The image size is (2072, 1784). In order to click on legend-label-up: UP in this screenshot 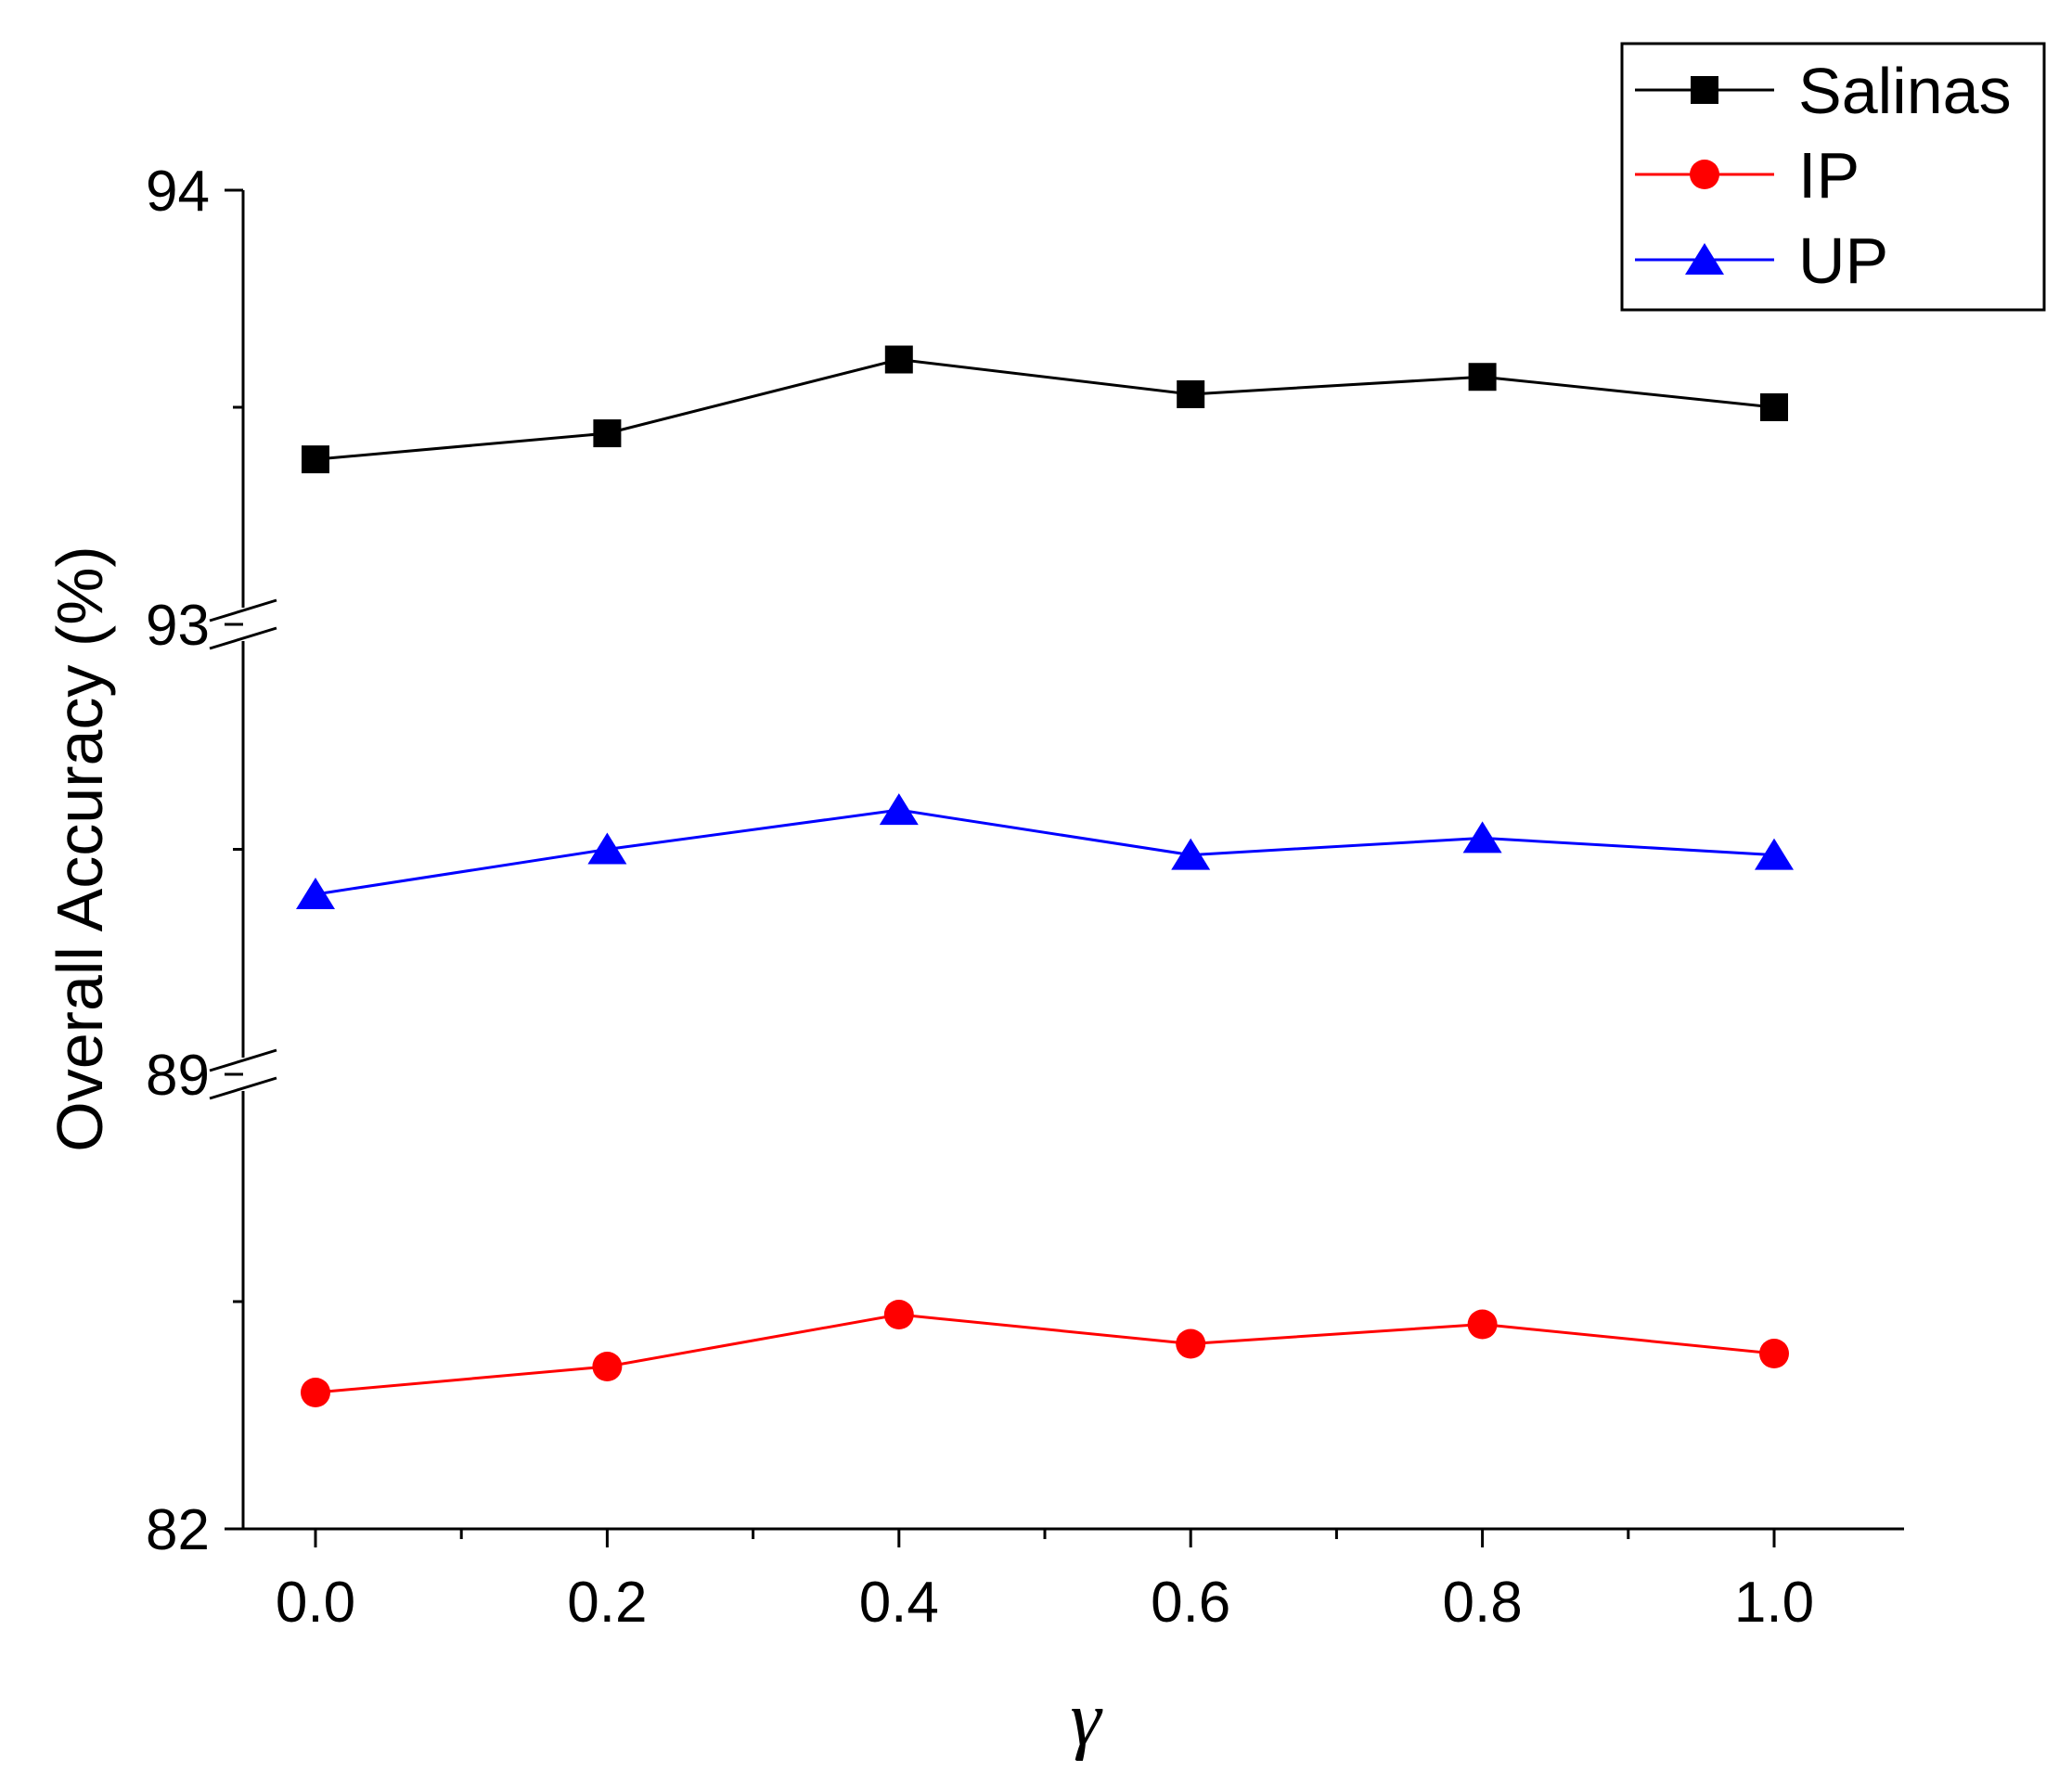, I will do `click(1843, 261)`.